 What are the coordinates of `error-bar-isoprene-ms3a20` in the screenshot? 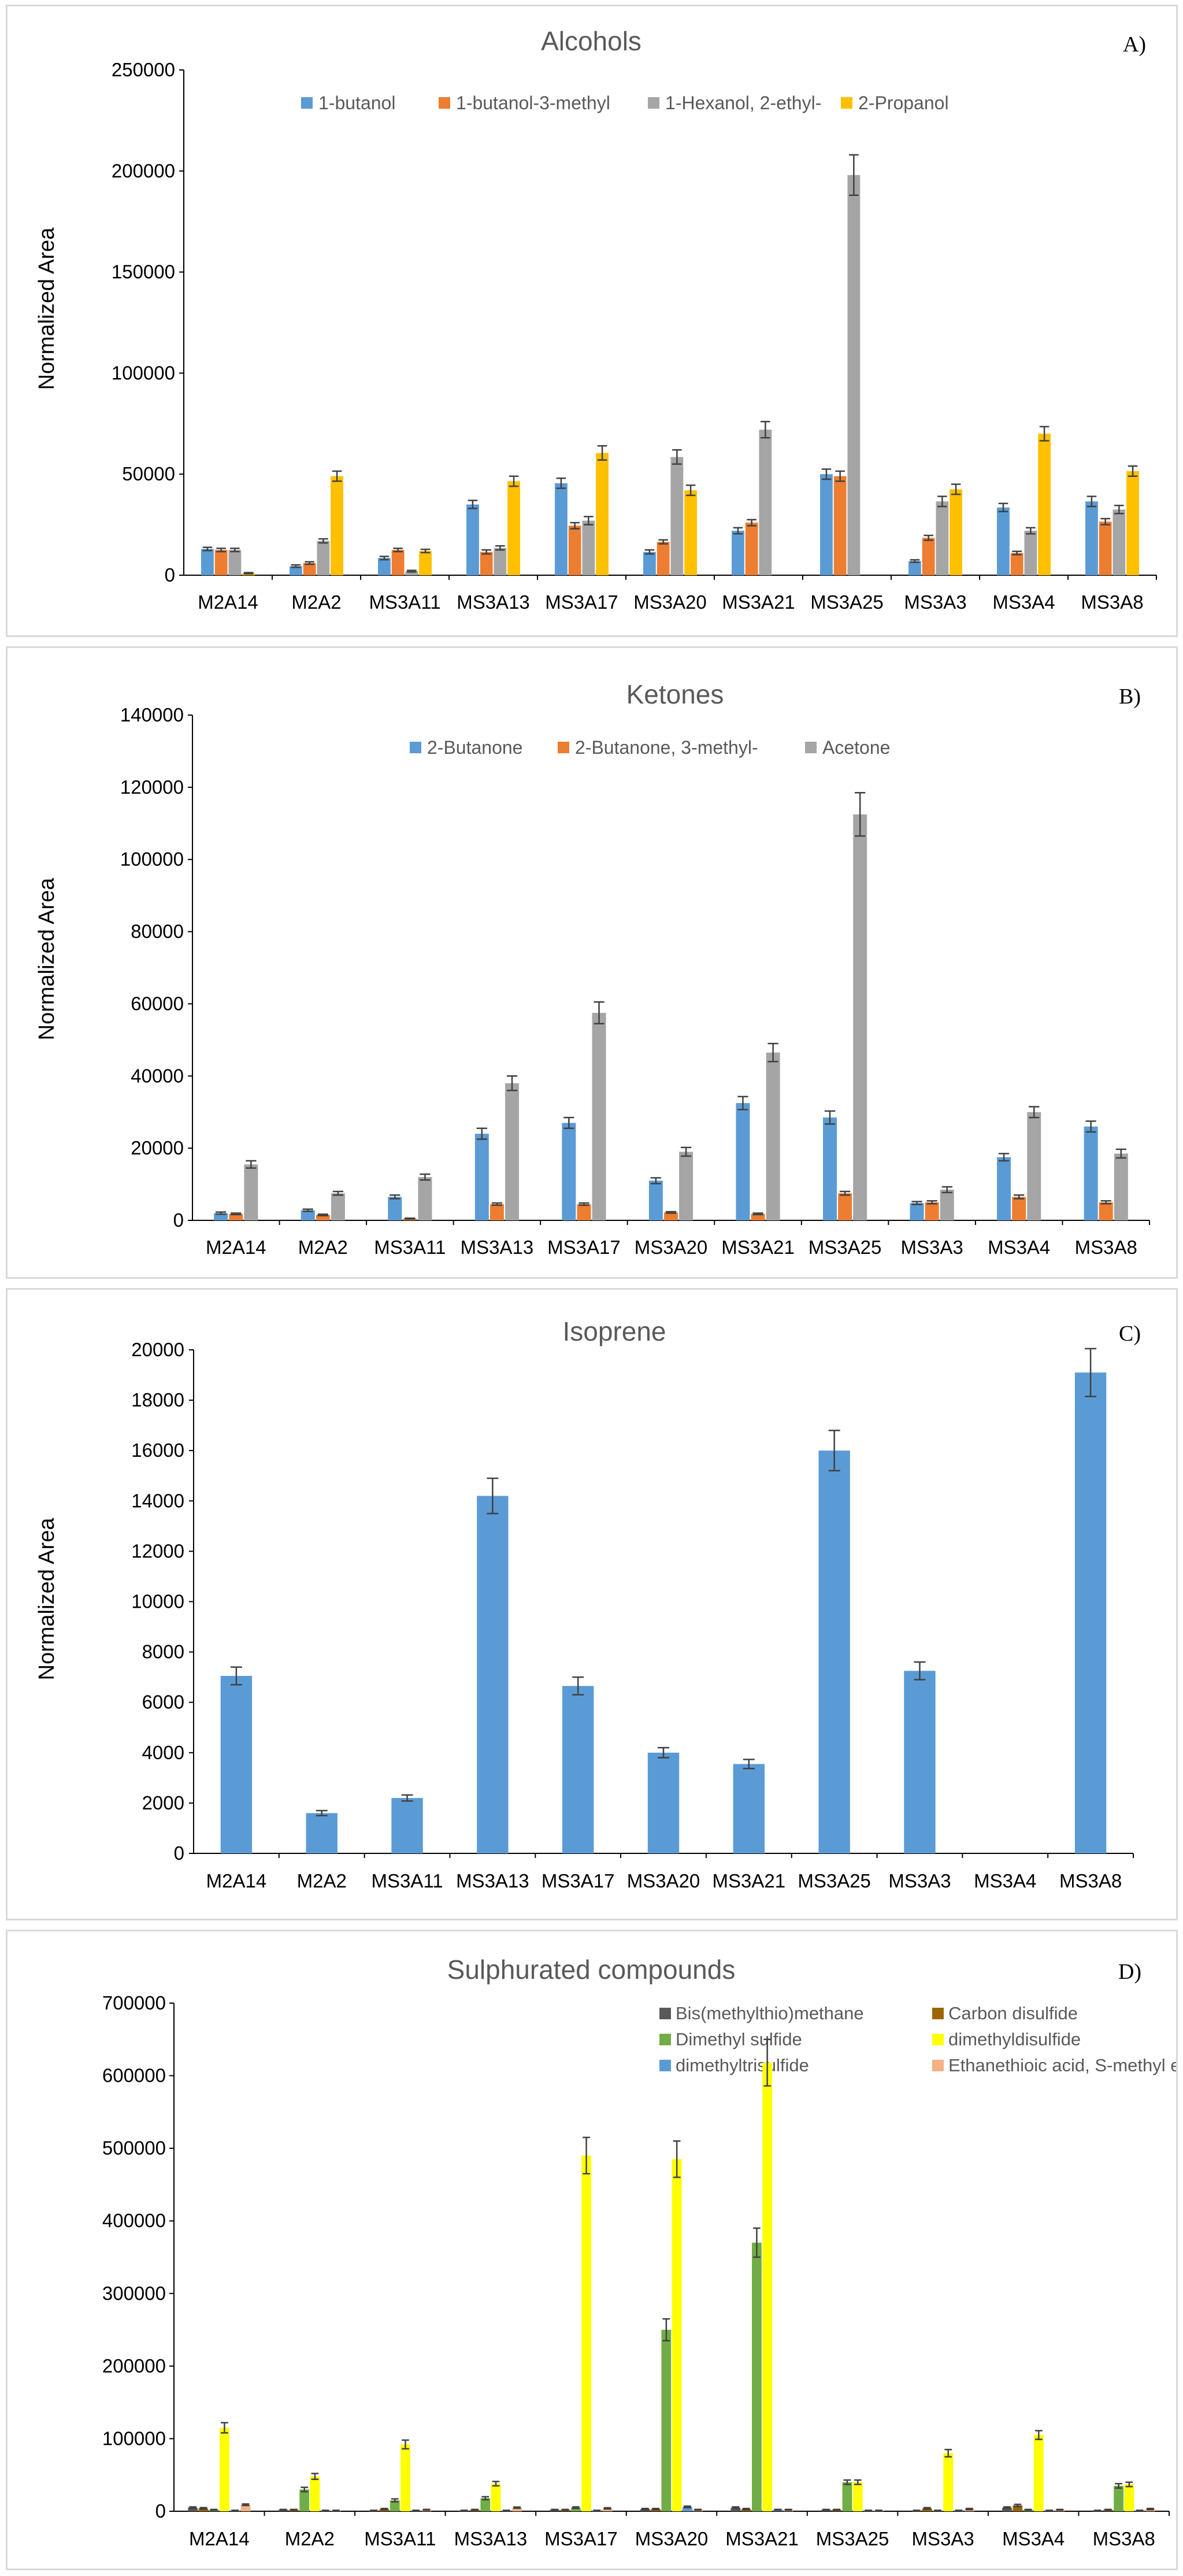 It's located at (663, 1752).